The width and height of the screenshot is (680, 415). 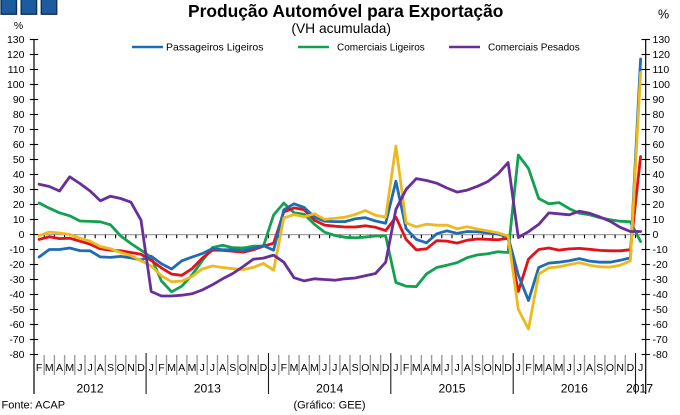 What do you see at coordinates (451, 389) in the screenshot?
I see `svg-text: 2015` at bounding box center [451, 389].